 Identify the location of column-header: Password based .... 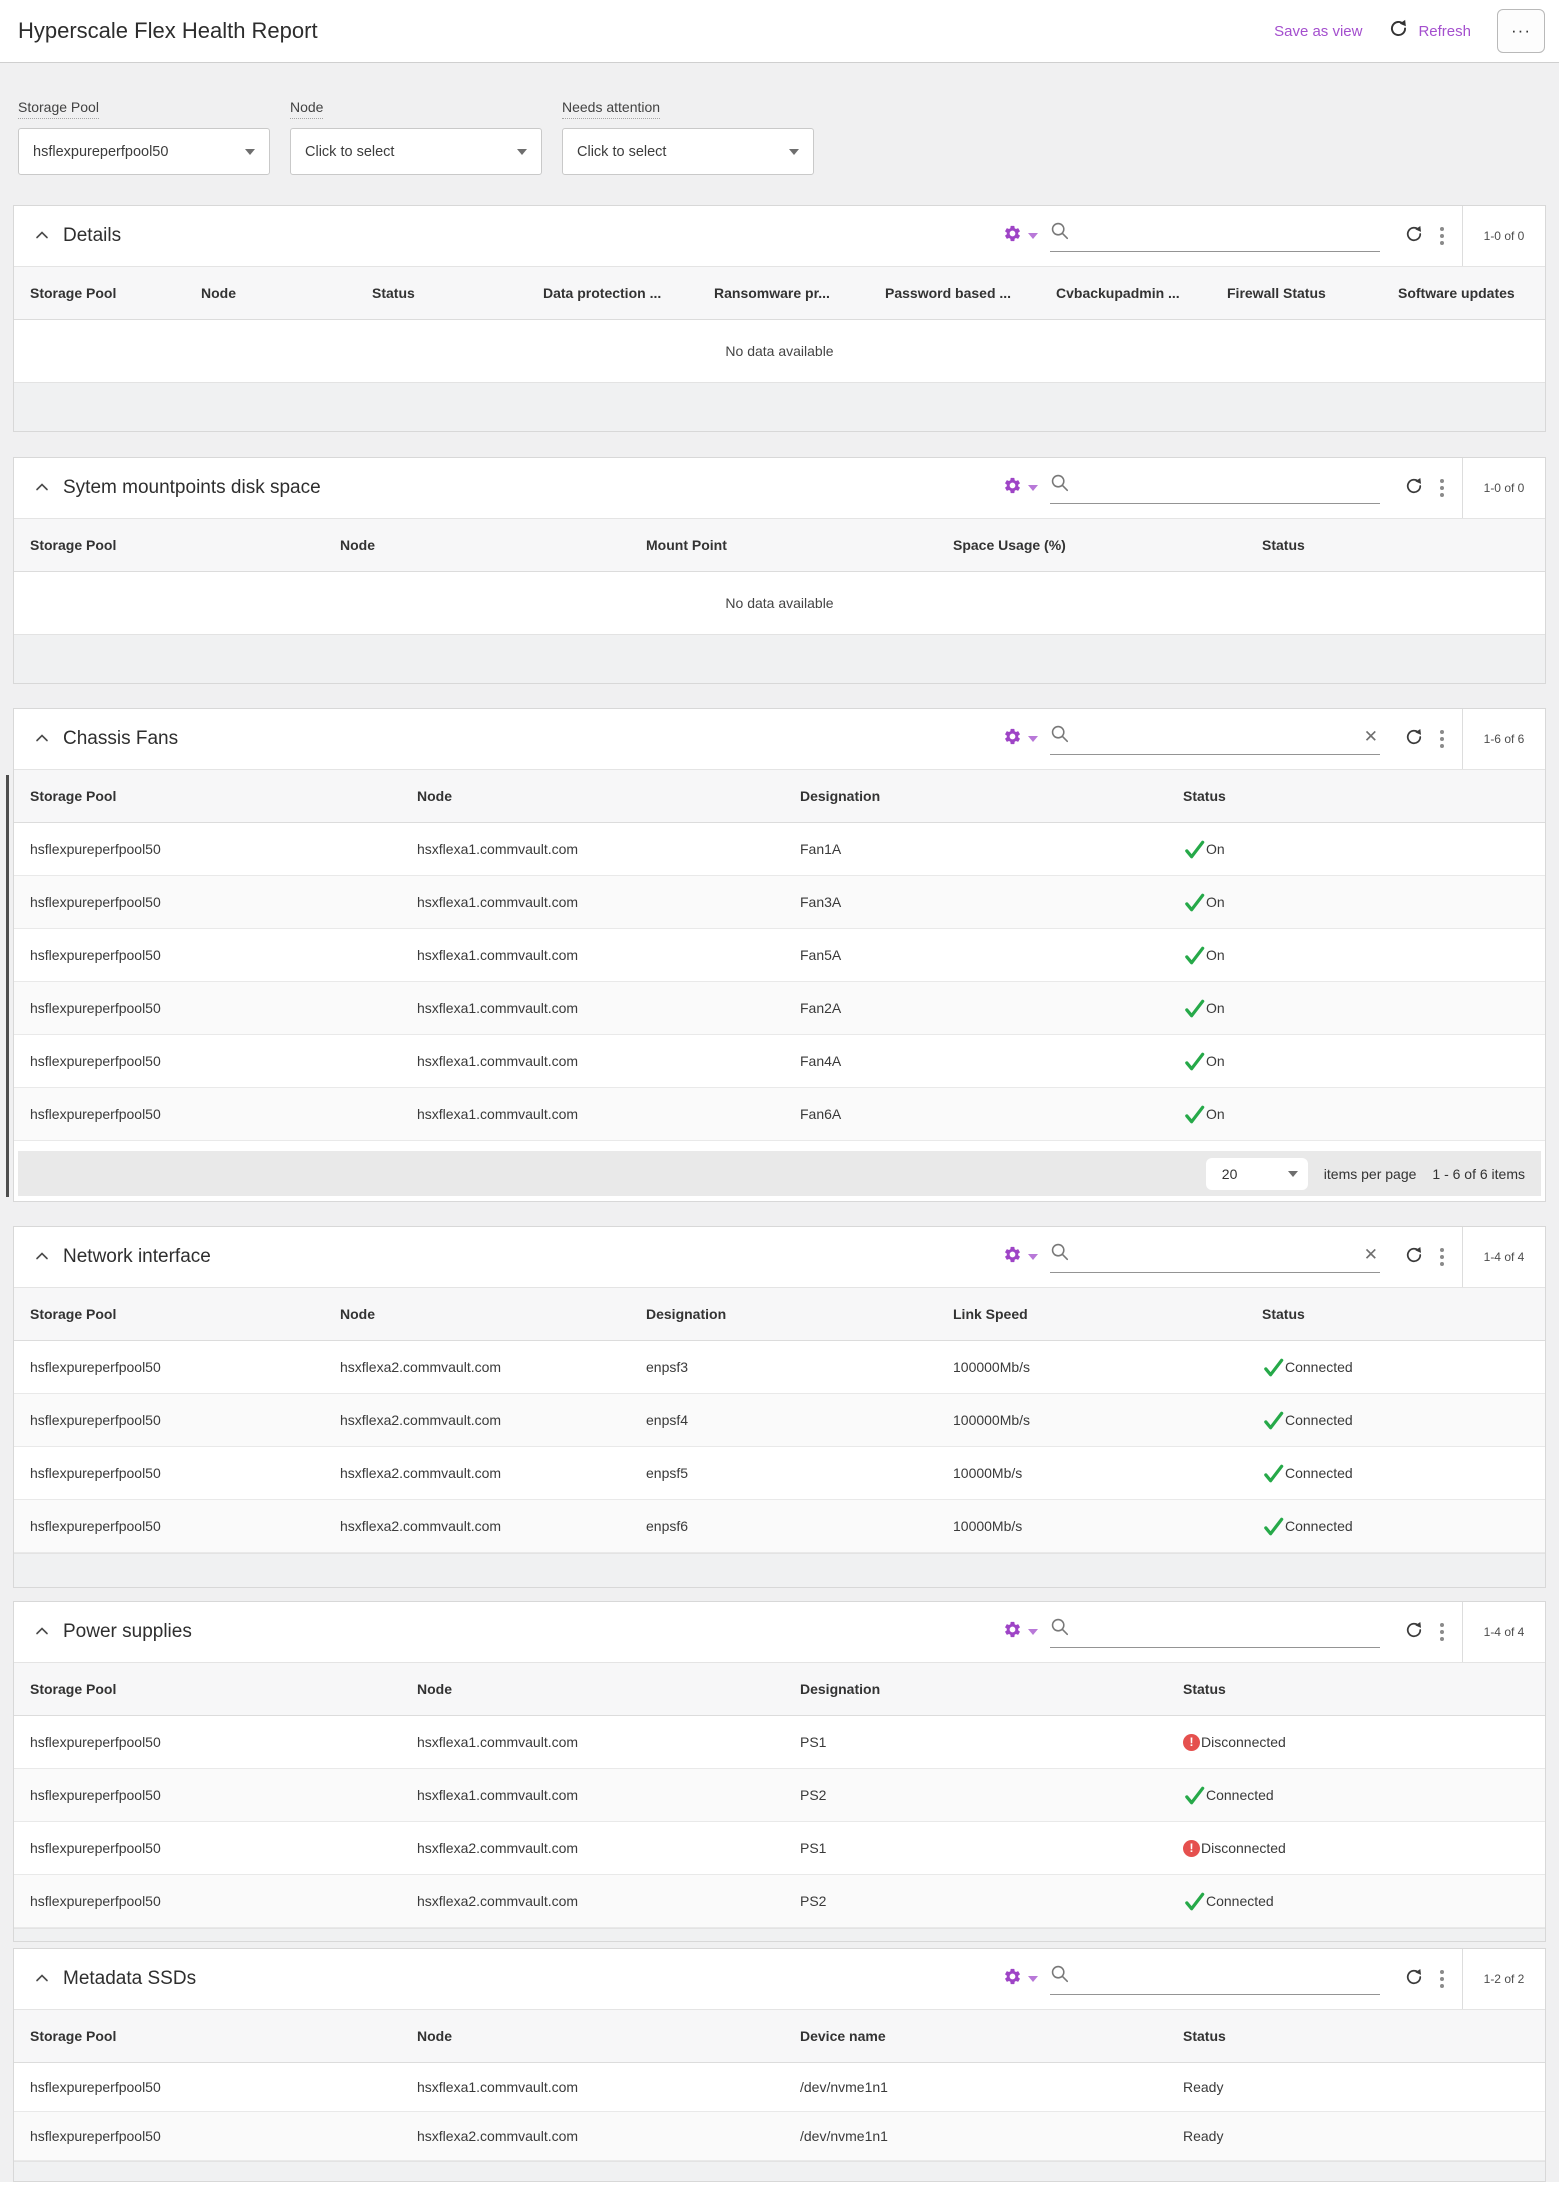
(948, 293).